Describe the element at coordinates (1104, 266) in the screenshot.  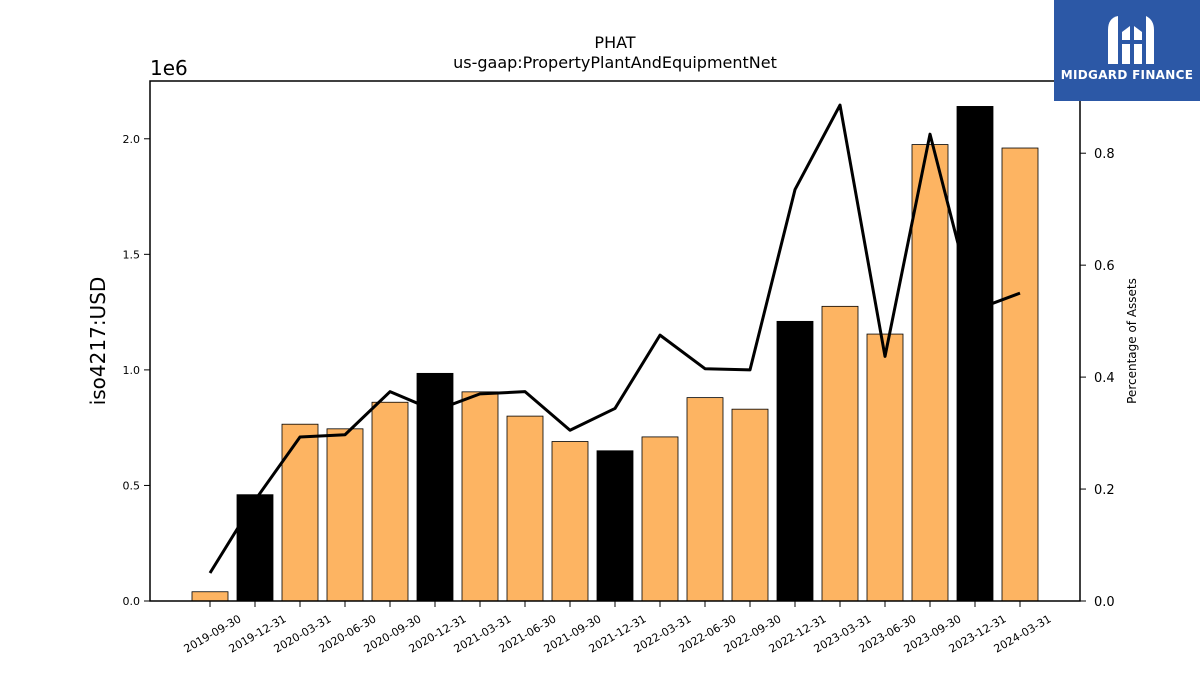
I see `y-tick-label-right: 0.6` at that location.